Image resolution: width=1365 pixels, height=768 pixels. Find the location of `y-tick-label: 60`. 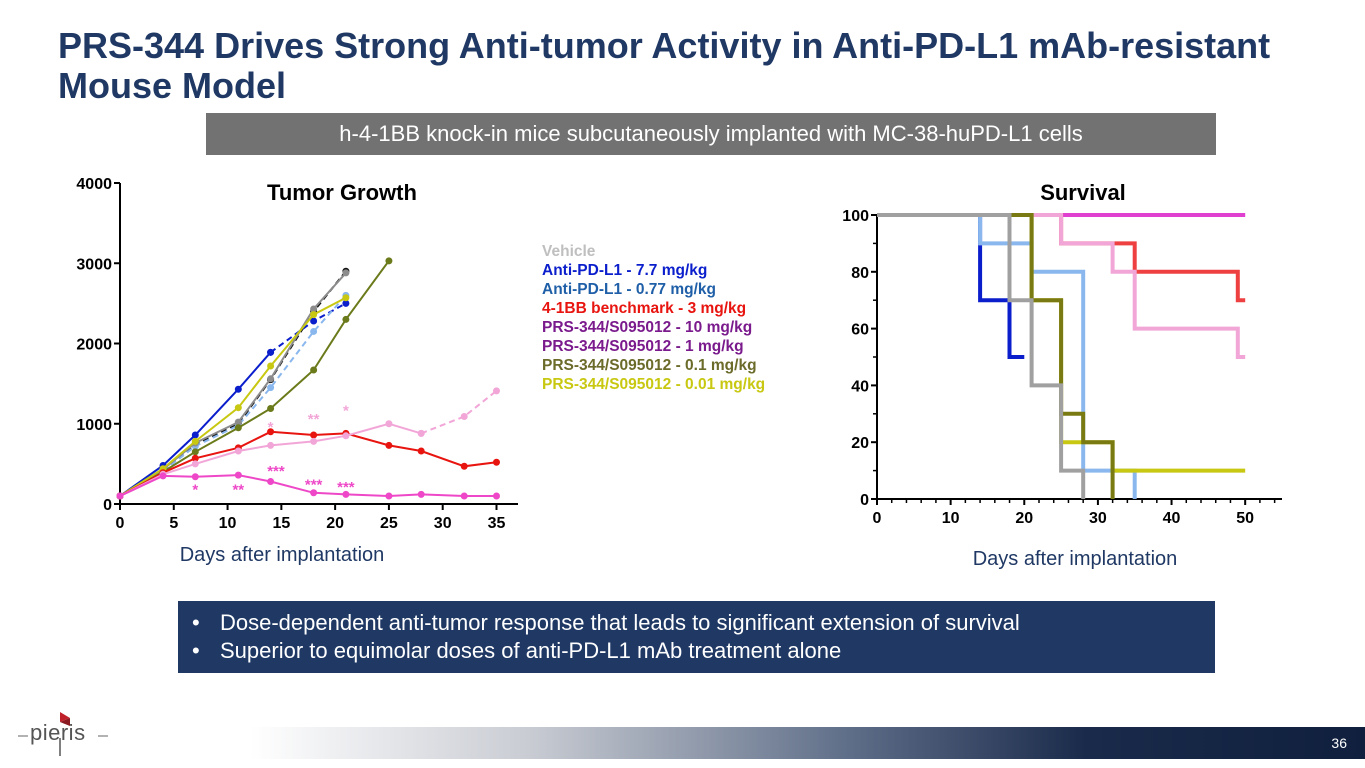

y-tick-label: 60 is located at coordinates (860, 330).